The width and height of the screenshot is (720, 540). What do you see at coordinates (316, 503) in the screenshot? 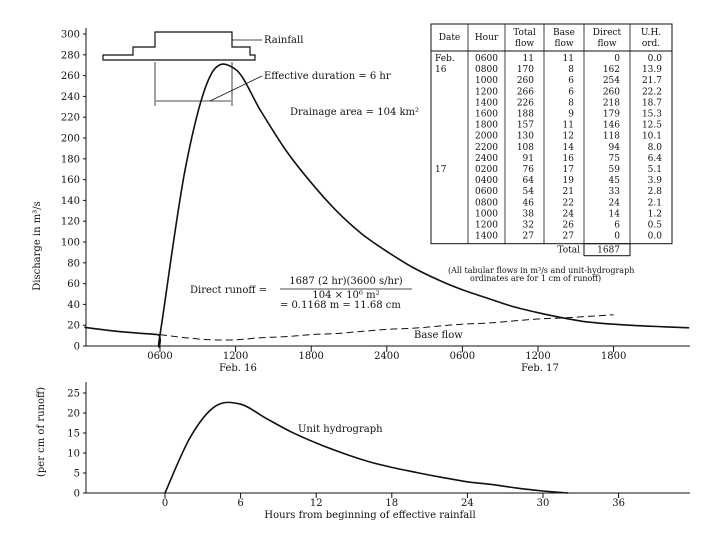
I see `lower-x-tick-label: 12` at bounding box center [316, 503].